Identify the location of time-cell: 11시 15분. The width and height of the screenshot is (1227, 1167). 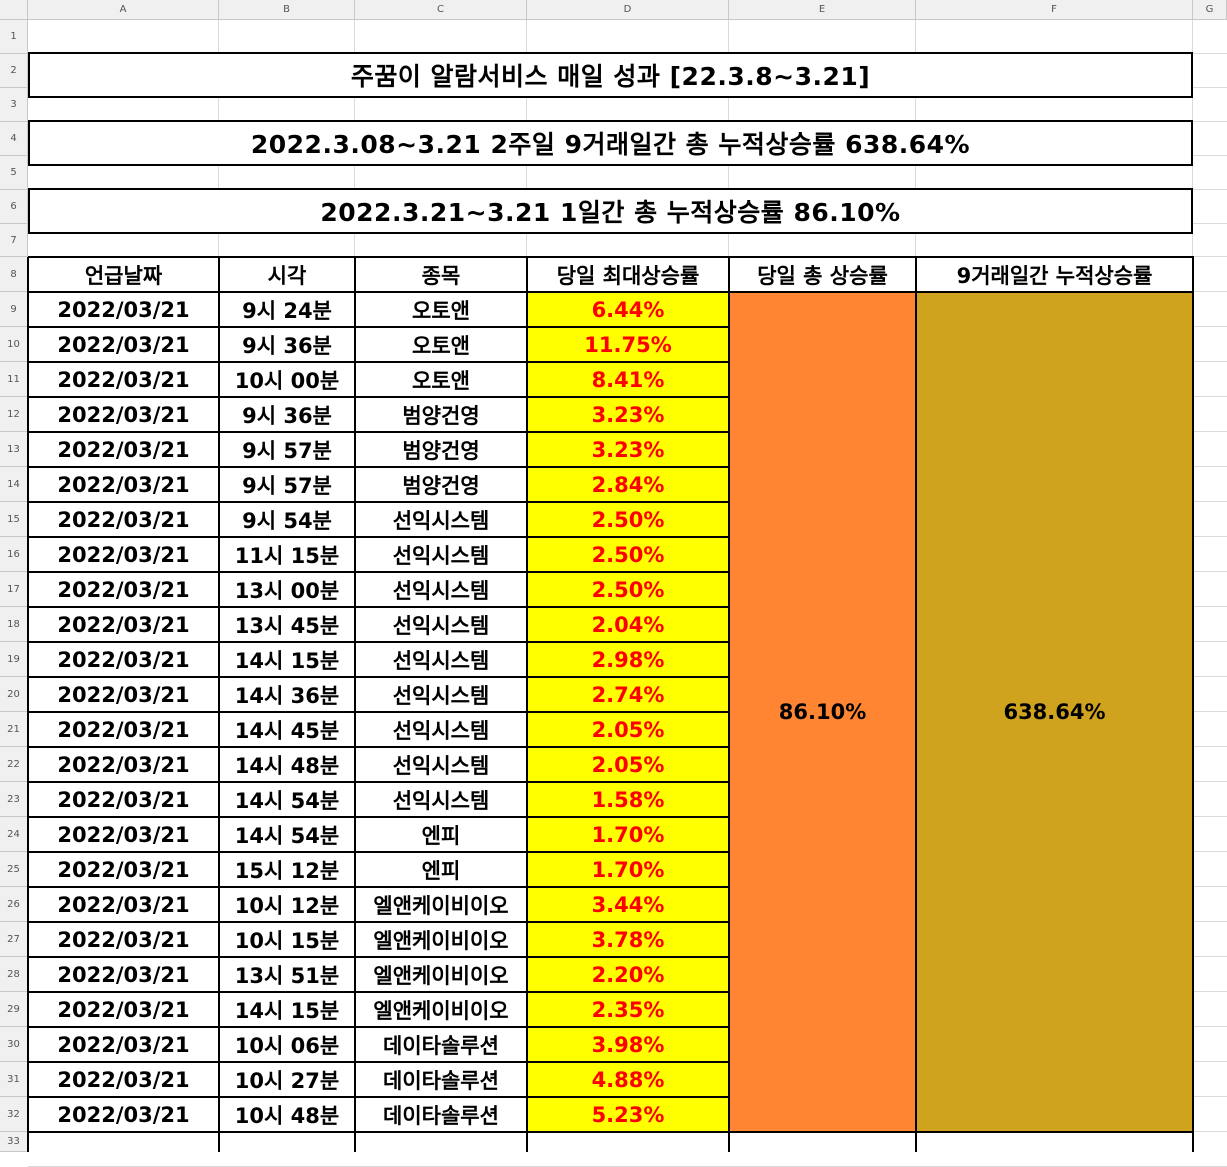
(287, 555).